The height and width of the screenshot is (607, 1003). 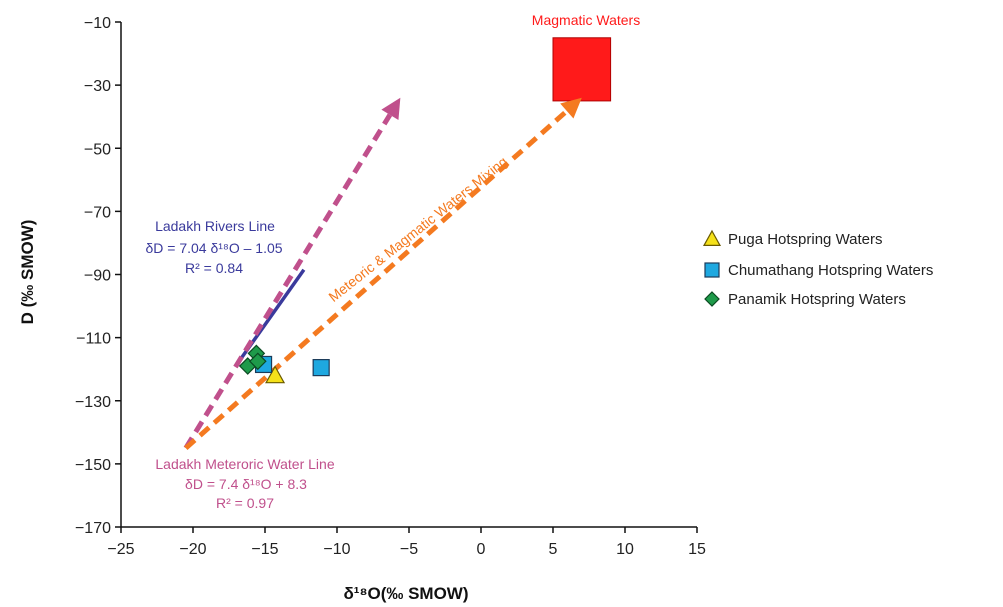 What do you see at coordinates (246, 484) in the screenshot?
I see `meteoric-line-text: δD = 7.4 δ¹⁸O + 8.3` at bounding box center [246, 484].